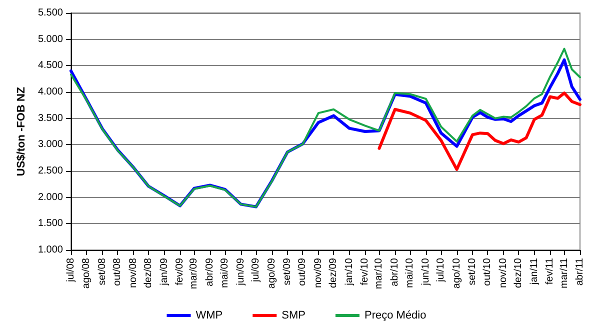 The width and height of the screenshot is (593, 336). Describe the element at coordinates (379, 274) in the screenshot. I see `x-tick-label: mar/10` at that location.